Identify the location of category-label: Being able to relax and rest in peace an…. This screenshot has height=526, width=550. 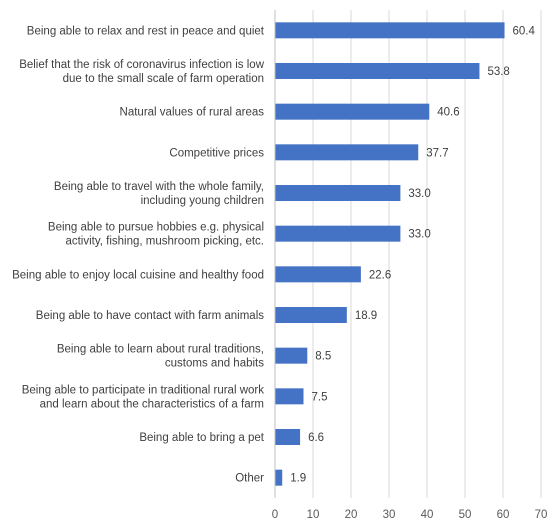
(146, 31).